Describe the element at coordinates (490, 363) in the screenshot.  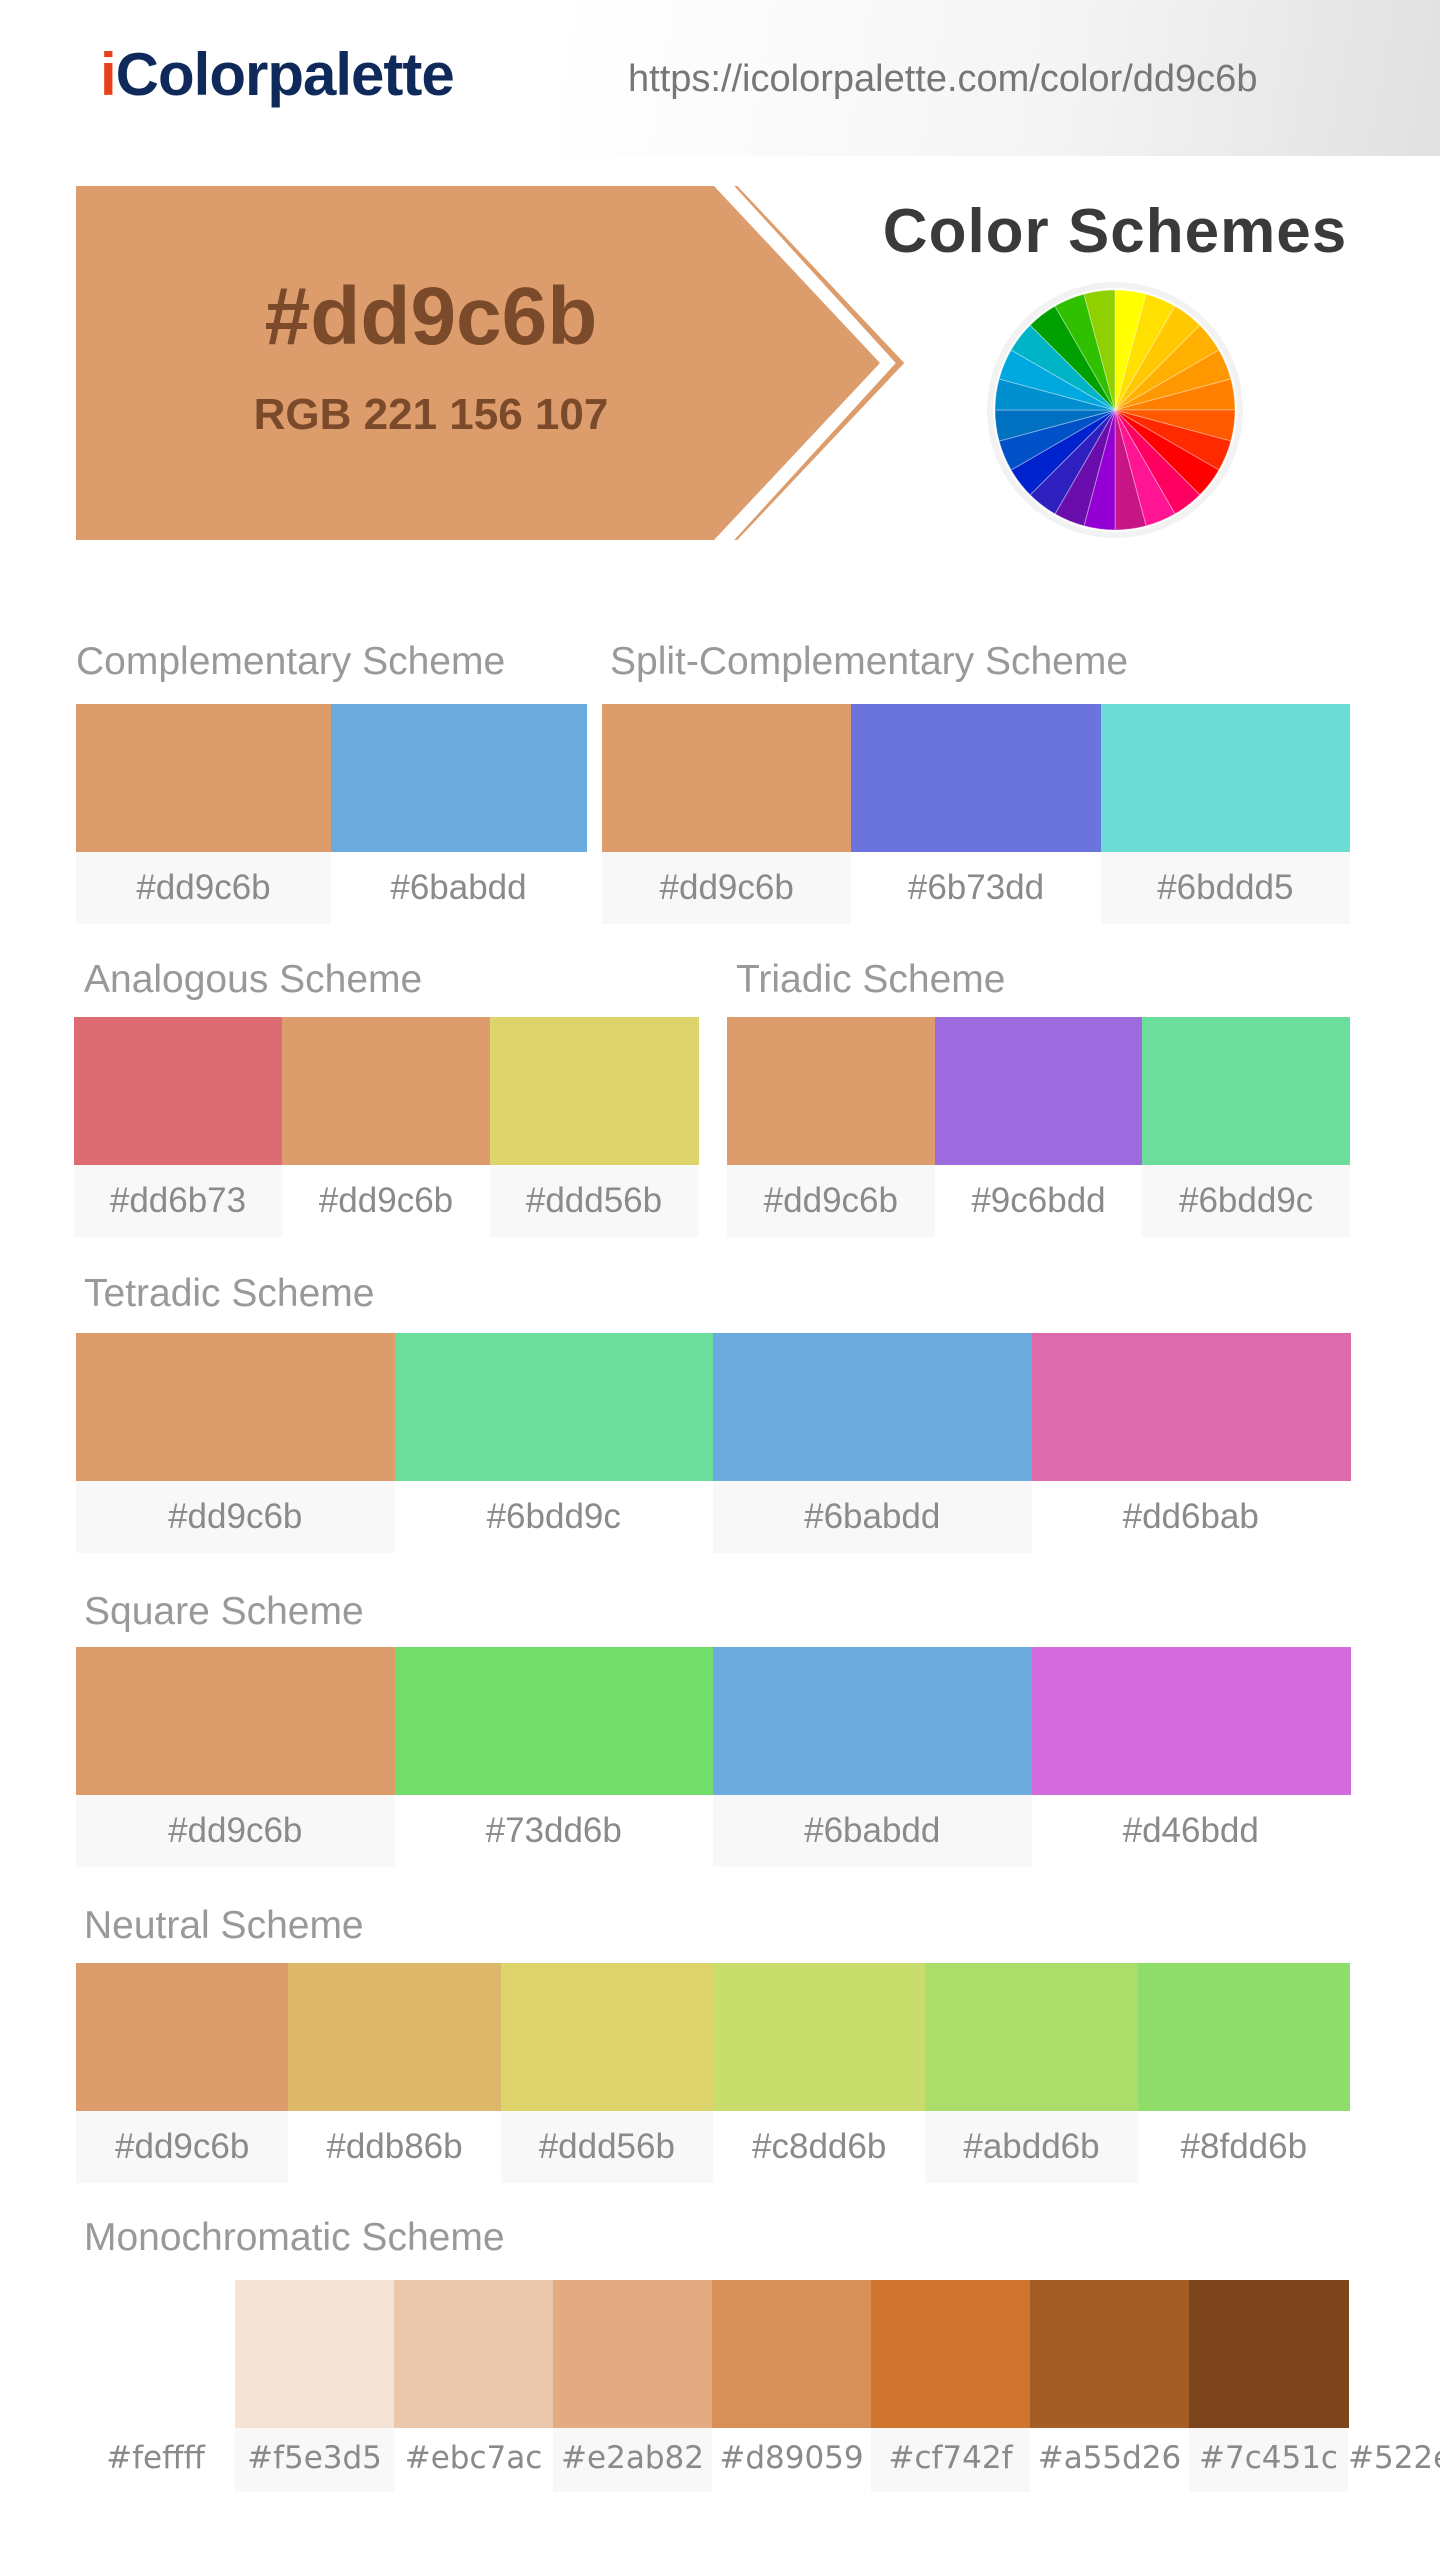
I see `hero-banner` at that location.